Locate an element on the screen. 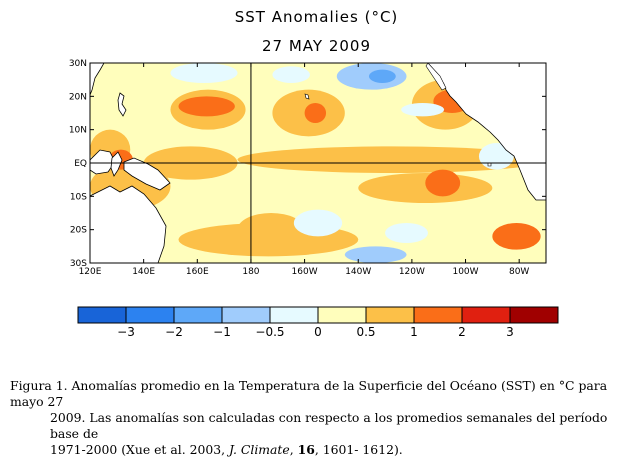 The height and width of the screenshot is (458, 633). x-tick-label: 180 is located at coordinates (250, 272).